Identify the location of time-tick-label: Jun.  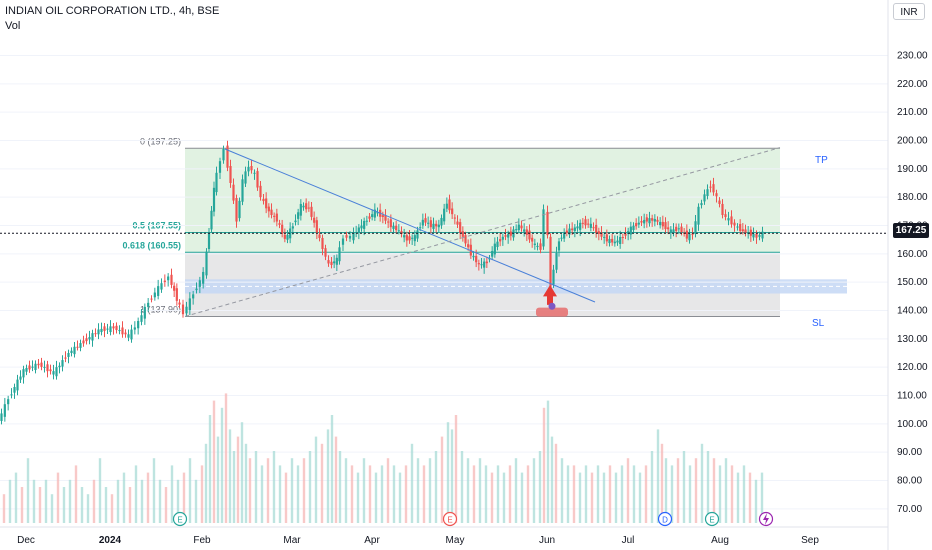
(547, 540).